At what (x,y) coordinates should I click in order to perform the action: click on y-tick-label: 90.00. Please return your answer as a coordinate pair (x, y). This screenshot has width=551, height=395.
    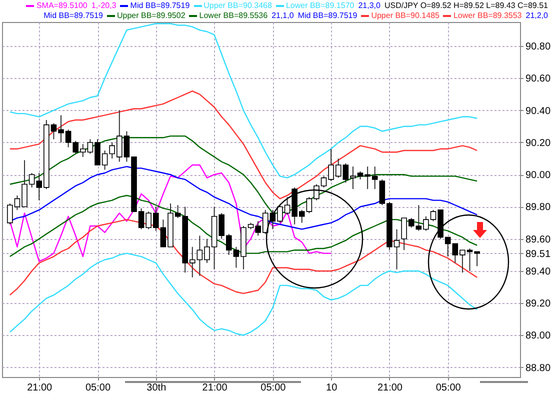
    Looking at the image, I should click on (538, 176).